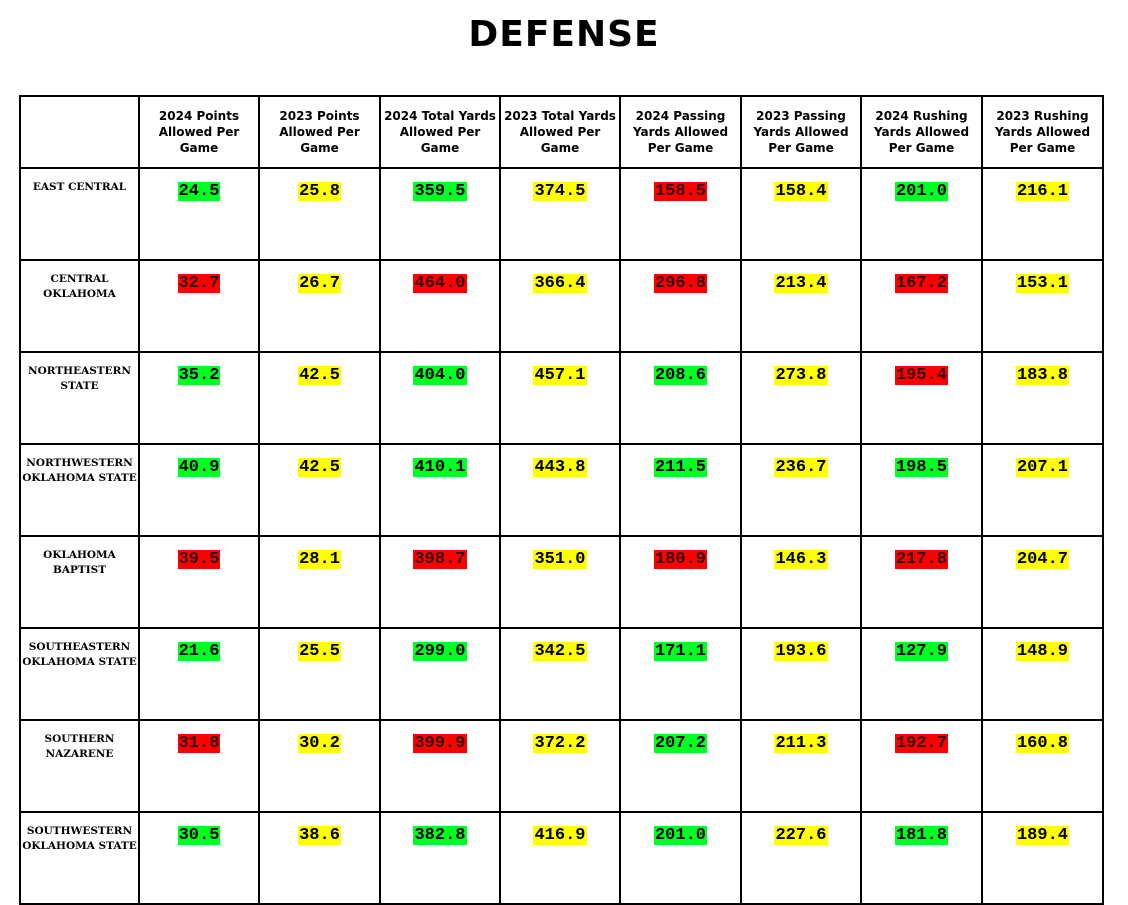 The width and height of the screenshot is (1128, 905). I want to click on stat-cell: 189.4, so click(1042, 858).